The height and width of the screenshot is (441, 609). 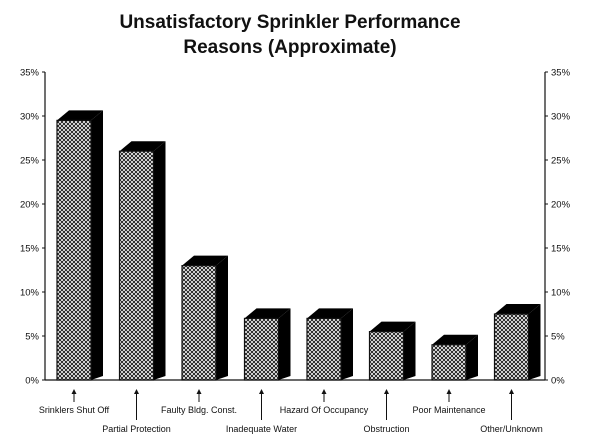 I want to click on category-label: Poor Maintenance, so click(x=448, y=410).